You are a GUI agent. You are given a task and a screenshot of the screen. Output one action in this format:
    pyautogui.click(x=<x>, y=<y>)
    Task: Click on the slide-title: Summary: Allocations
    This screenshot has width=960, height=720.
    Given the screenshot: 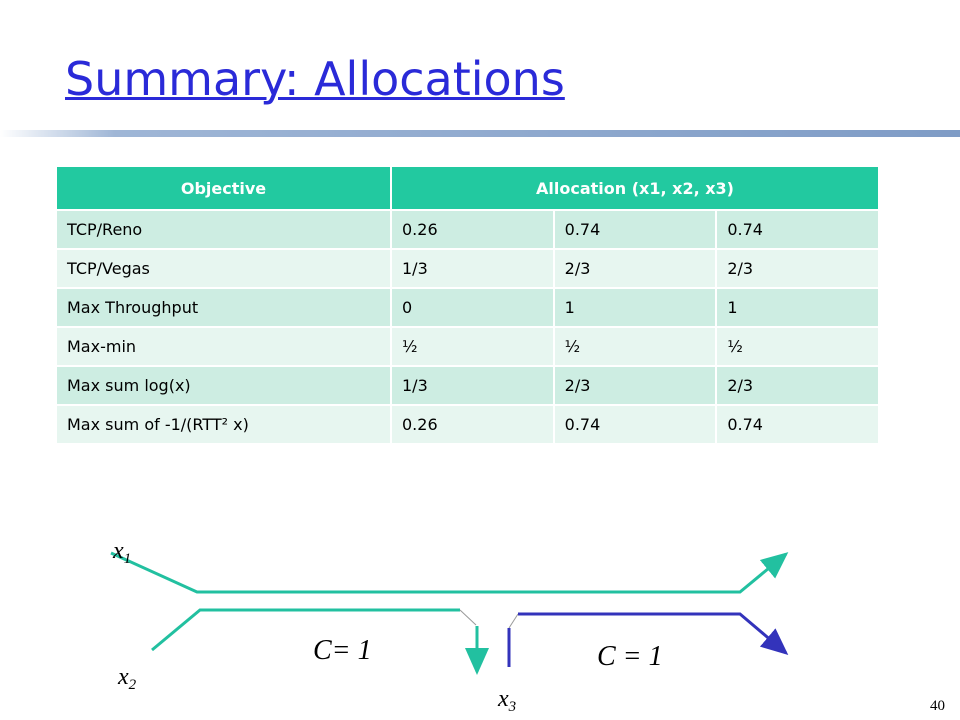 What is the action you would take?
    pyautogui.click(x=315, y=79)
    